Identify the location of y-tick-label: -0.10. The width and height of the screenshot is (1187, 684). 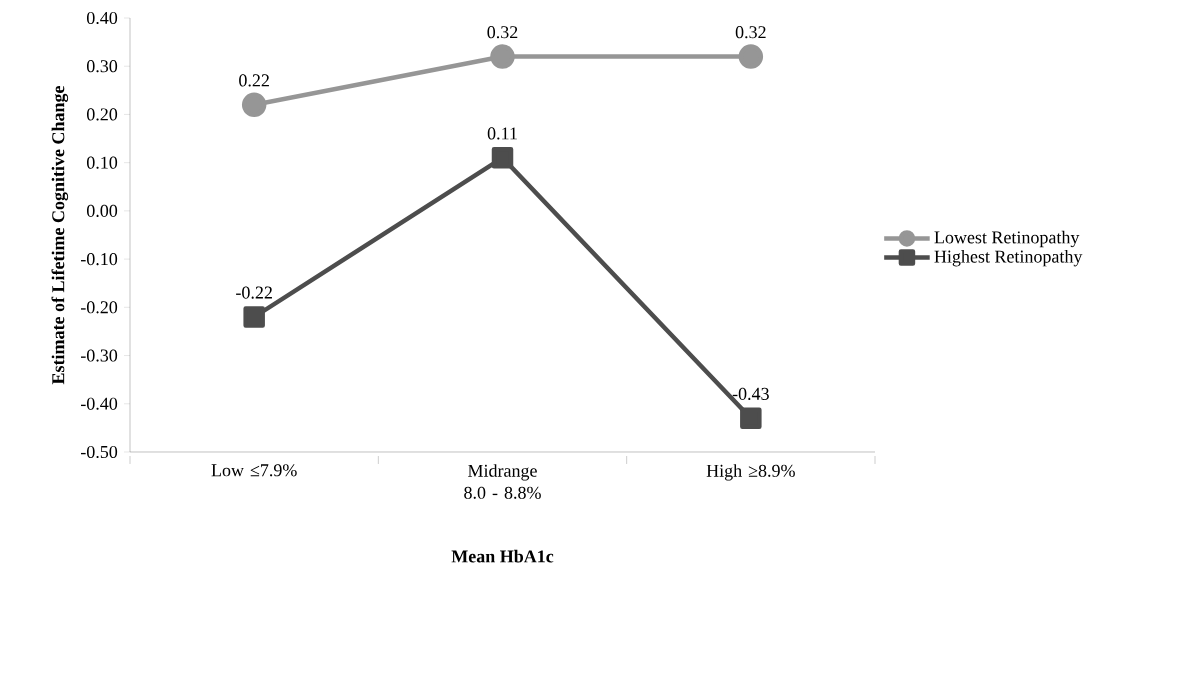
(99, 259).